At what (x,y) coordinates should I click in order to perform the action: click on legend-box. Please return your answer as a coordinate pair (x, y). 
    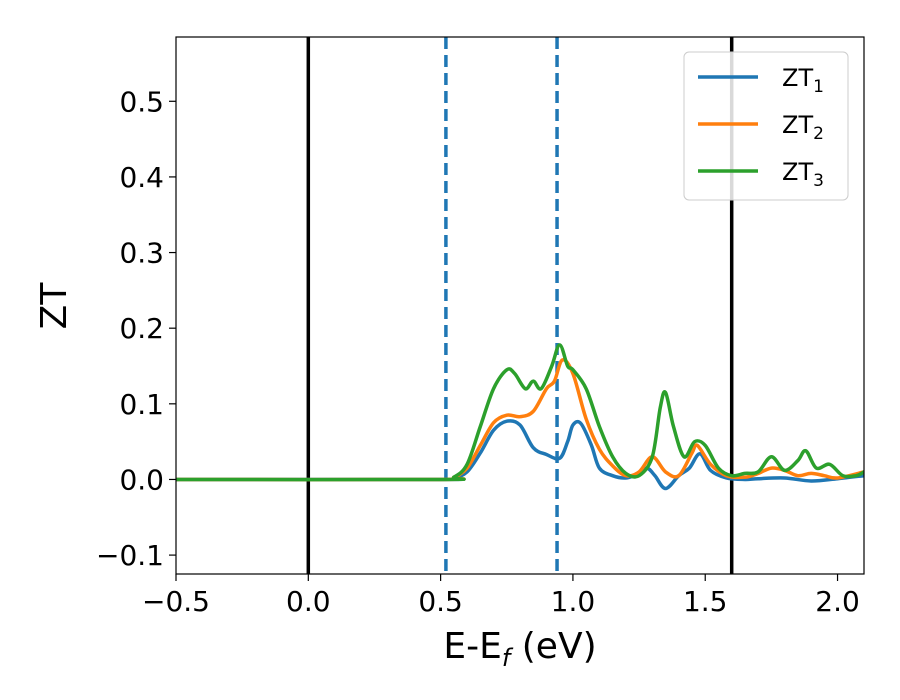
    Looking at the image, I should click on (766, 126).